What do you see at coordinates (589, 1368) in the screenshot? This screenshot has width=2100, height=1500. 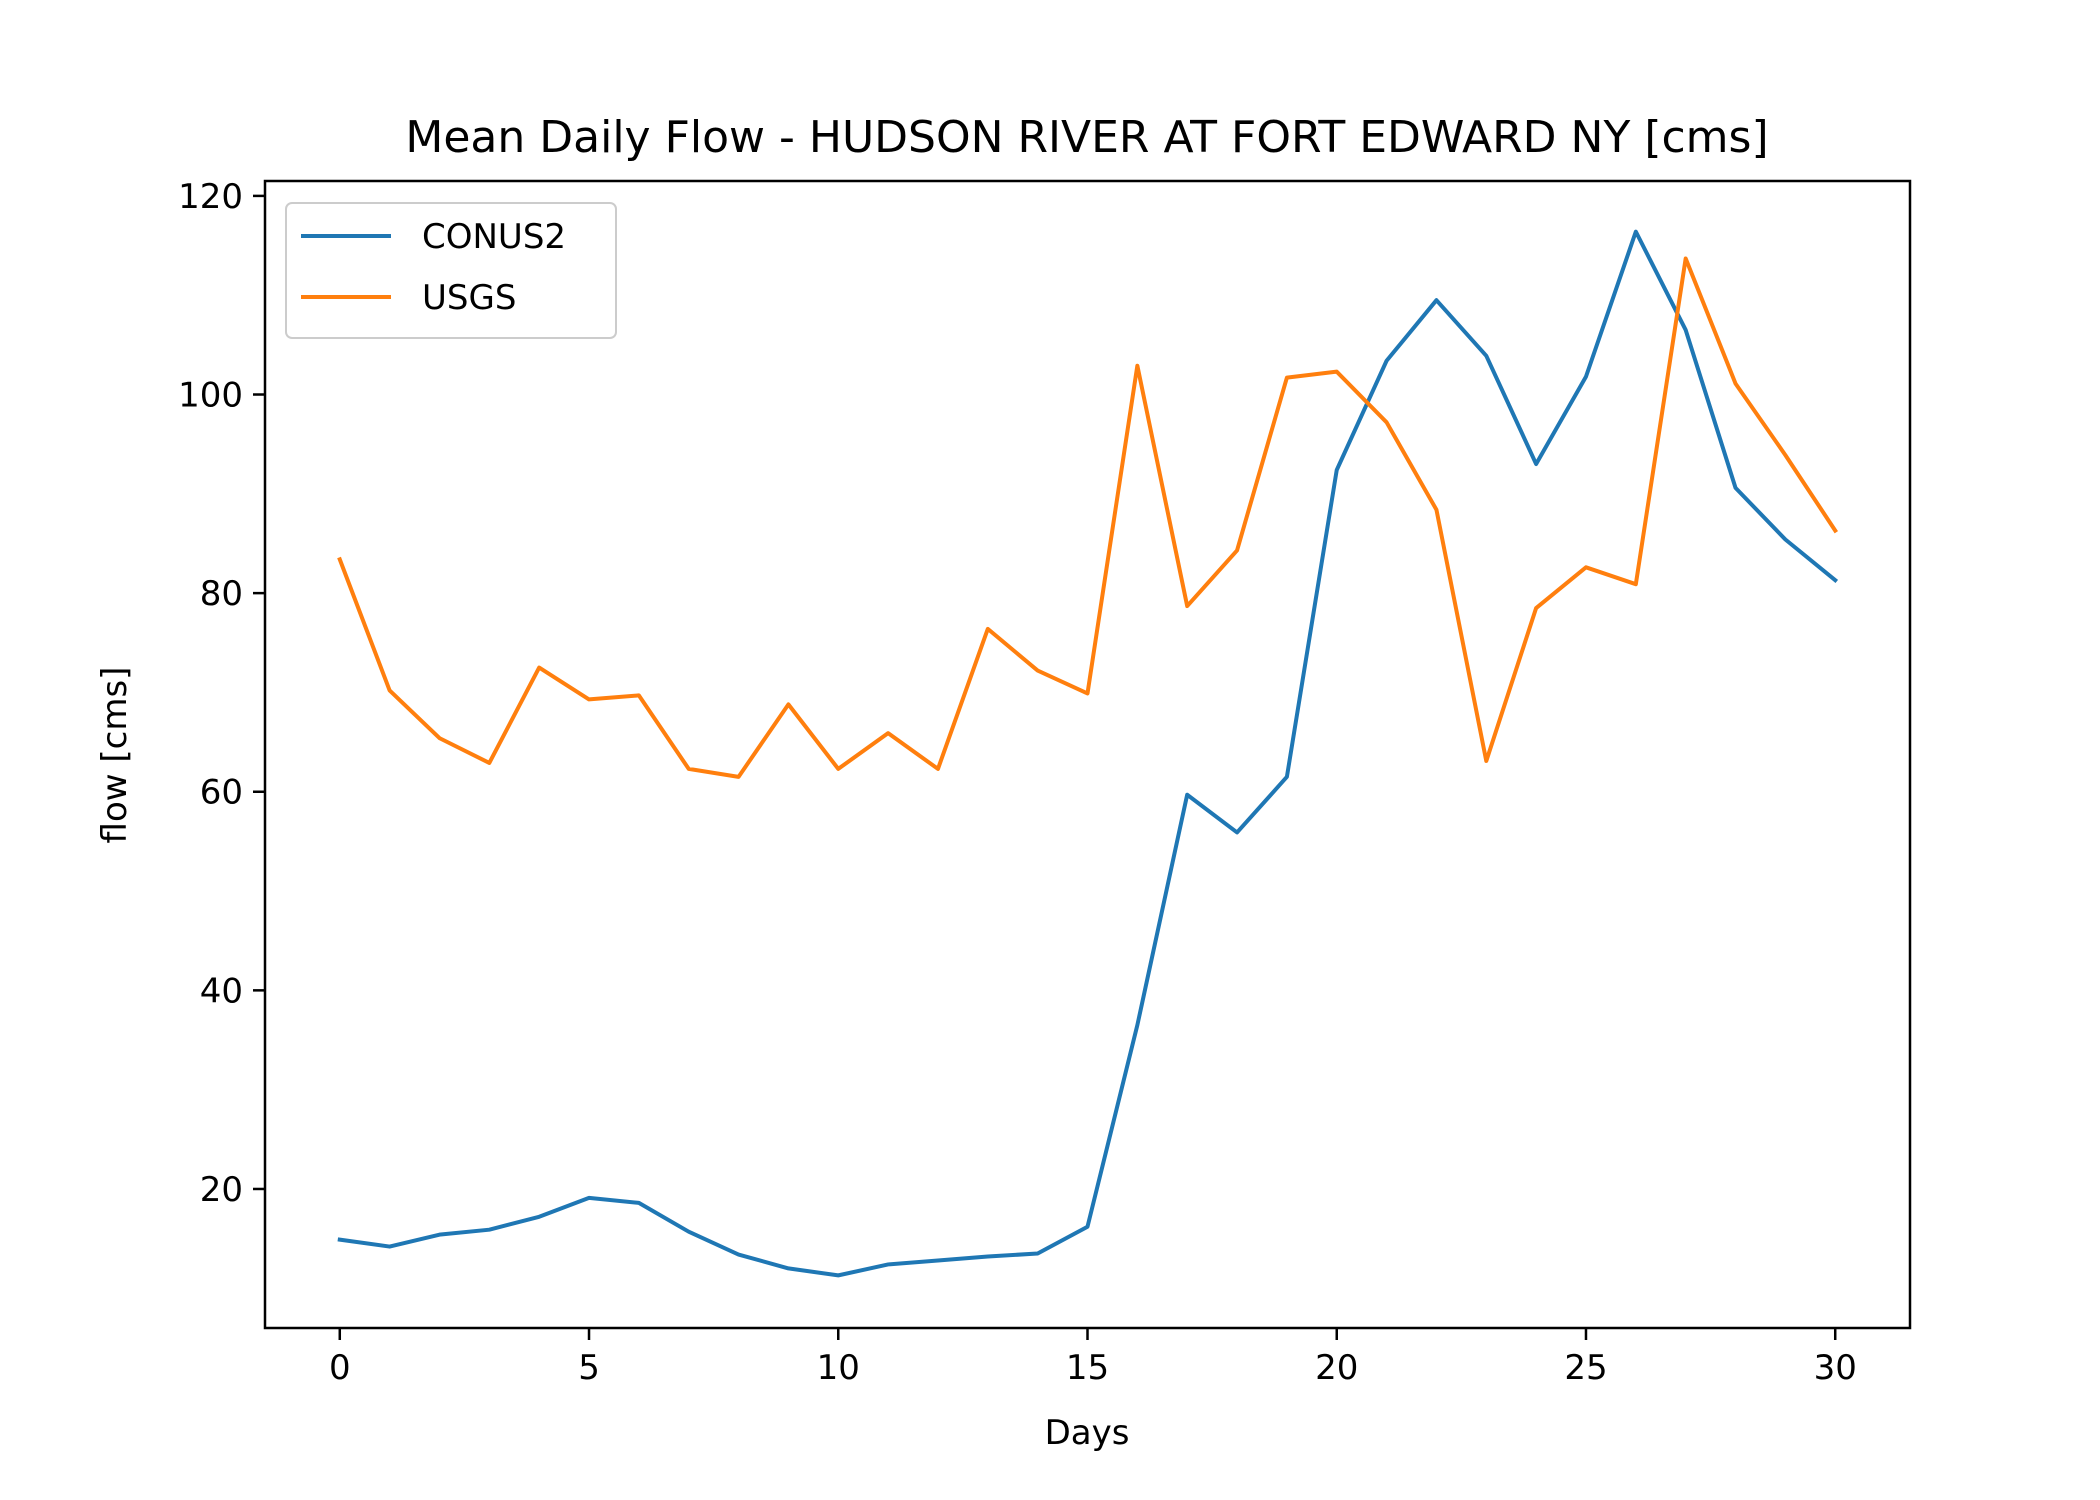 I see `x-tick-label: 5` at bounding box center [589, 1368].